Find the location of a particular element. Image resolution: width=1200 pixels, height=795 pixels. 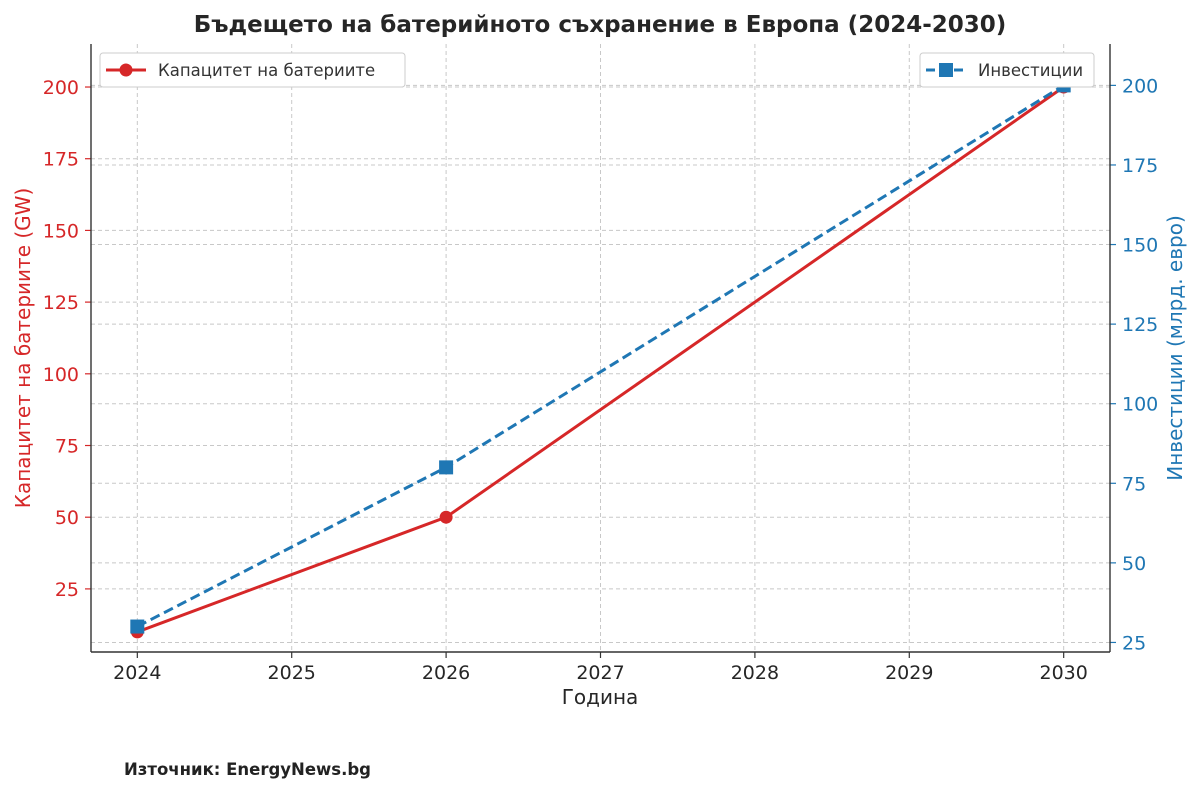

y-right-tick-label: 50 is located at coordinates (1134, 564).